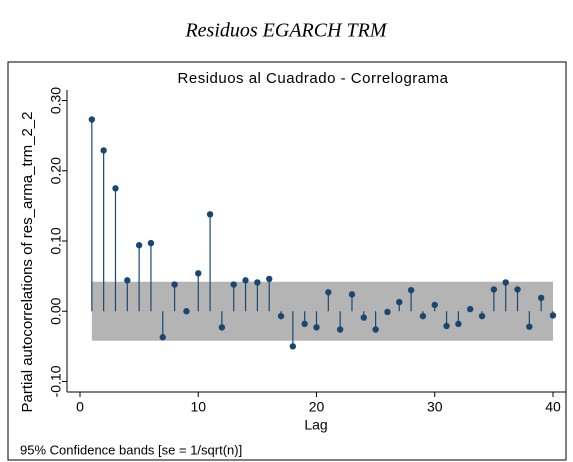 The image size is (573, 462). Describe the element at coordinates (285, 31) in the screenshot. I see `document-title: Residuos EGARCH TRM` at that location.